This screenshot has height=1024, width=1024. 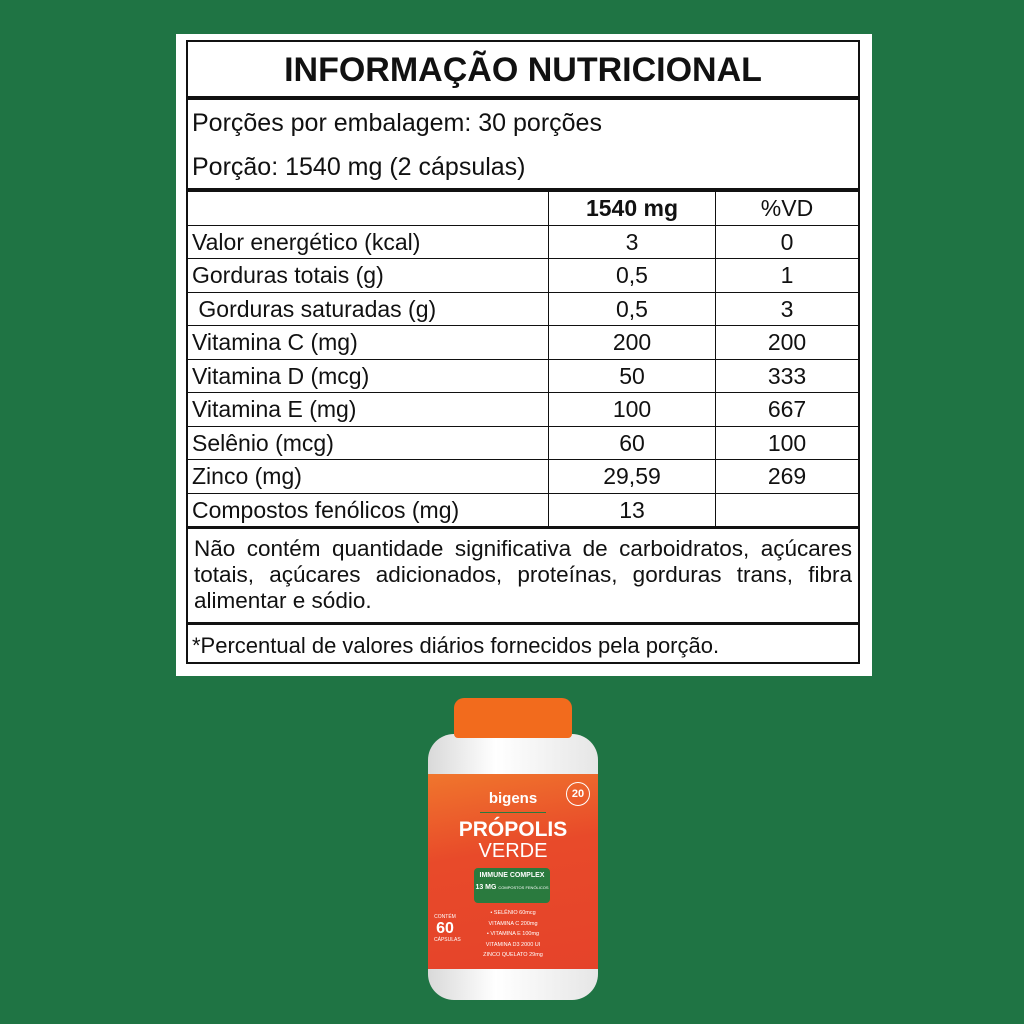 I want to click on nutrient-name: Compostos fenólicos (mg), so click(x=368, y=509).